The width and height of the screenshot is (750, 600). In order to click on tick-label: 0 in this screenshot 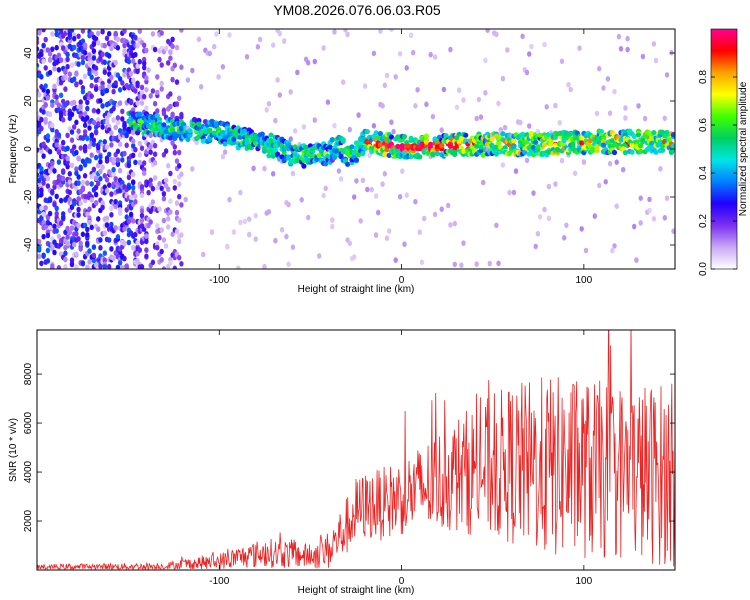, I will do `click(402, 581)`.